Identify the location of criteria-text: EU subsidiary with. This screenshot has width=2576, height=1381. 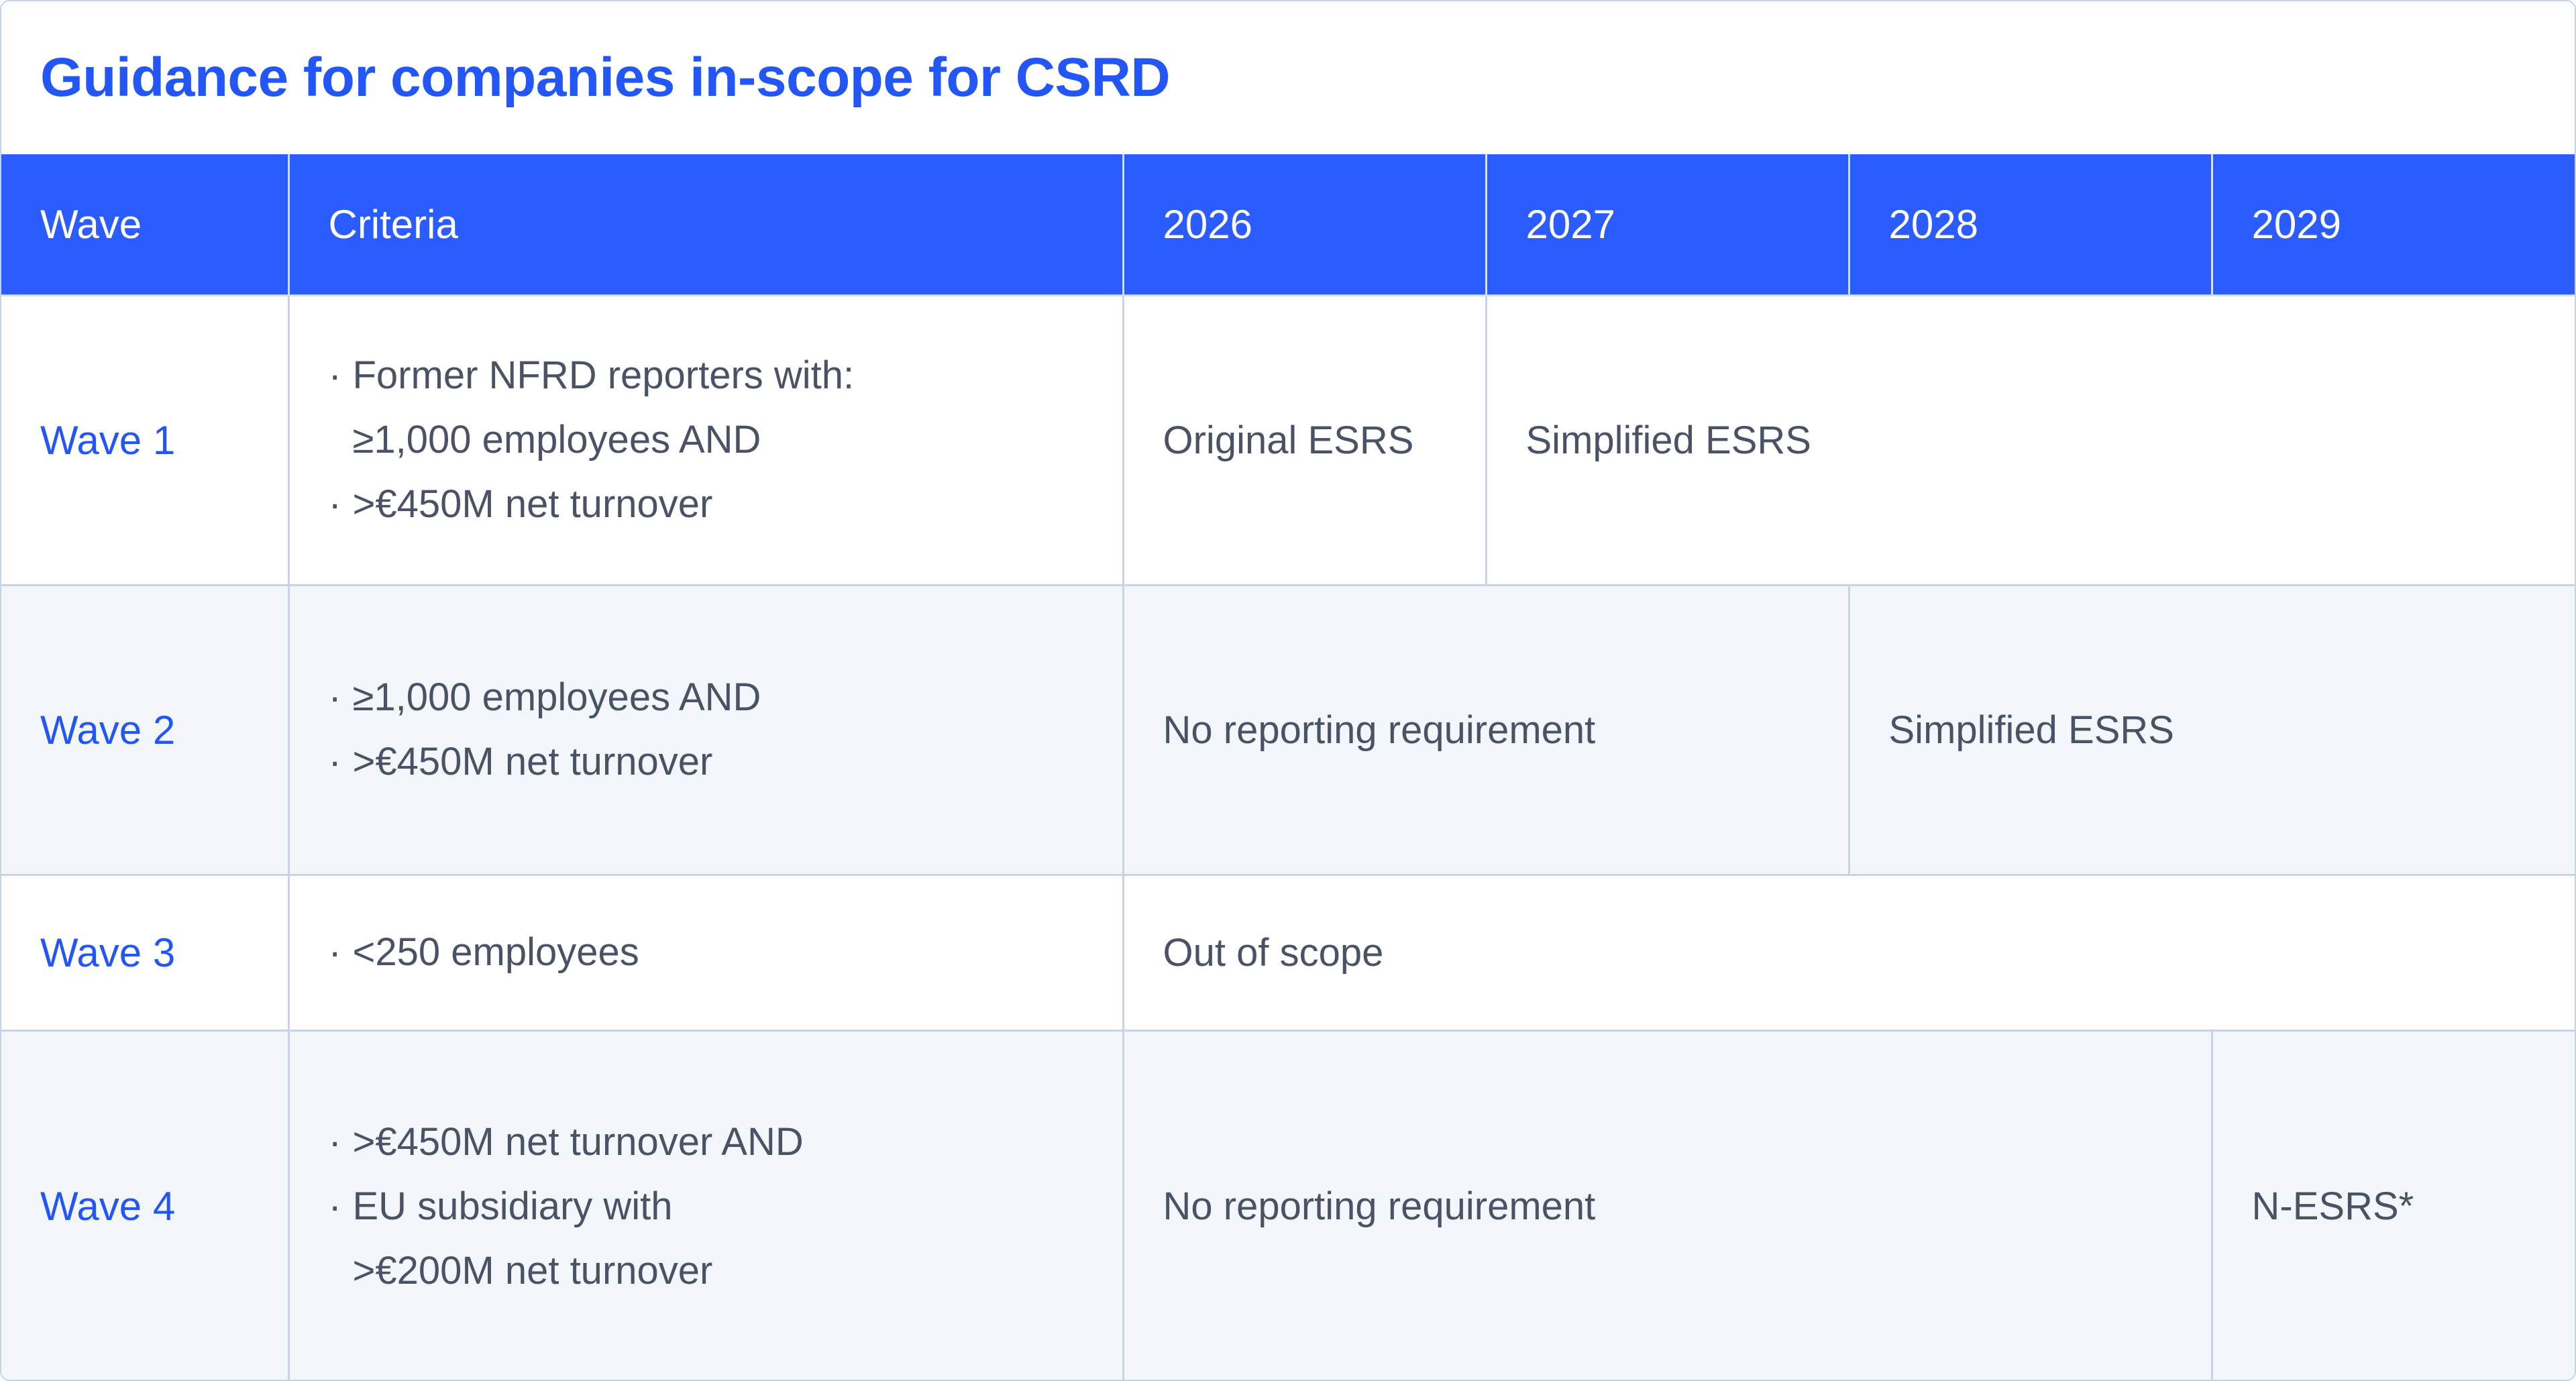
(512, 1206).